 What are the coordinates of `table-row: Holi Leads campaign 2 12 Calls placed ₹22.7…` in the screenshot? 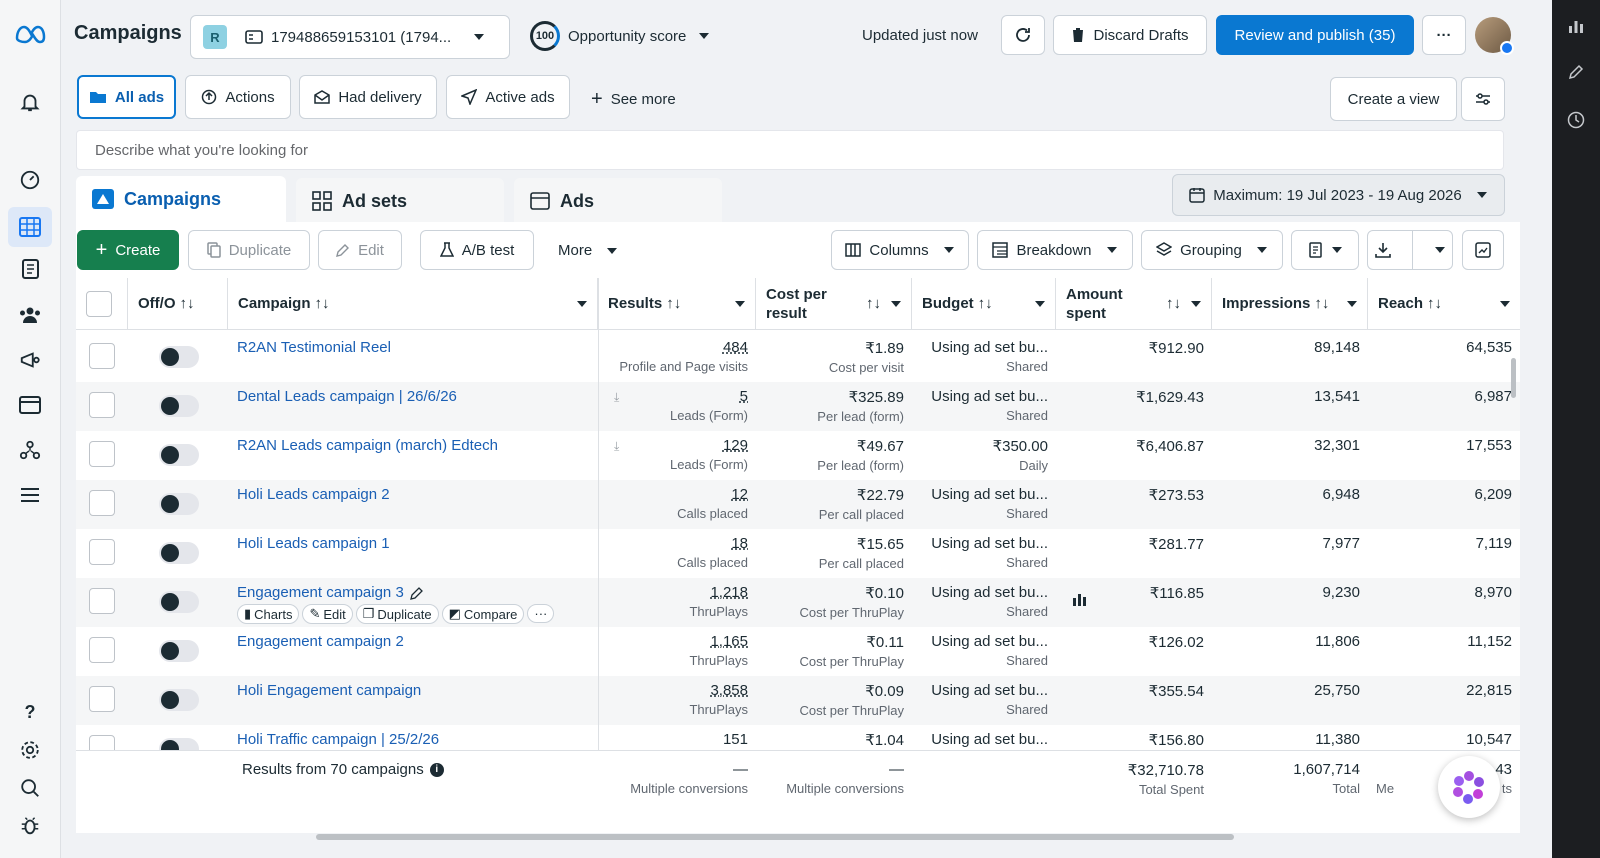 It's located at (798, 504).